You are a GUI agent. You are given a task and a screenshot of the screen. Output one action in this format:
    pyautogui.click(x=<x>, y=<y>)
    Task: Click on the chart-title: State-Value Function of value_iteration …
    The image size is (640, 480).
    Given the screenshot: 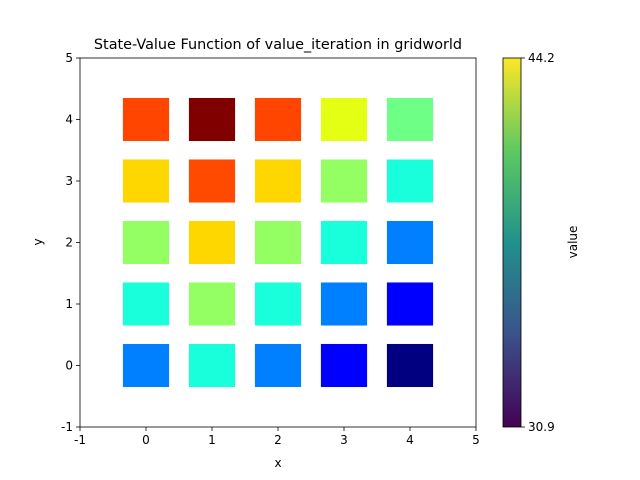 What is the action you would take?
    pyautogui.click(x=278, y=45)
    